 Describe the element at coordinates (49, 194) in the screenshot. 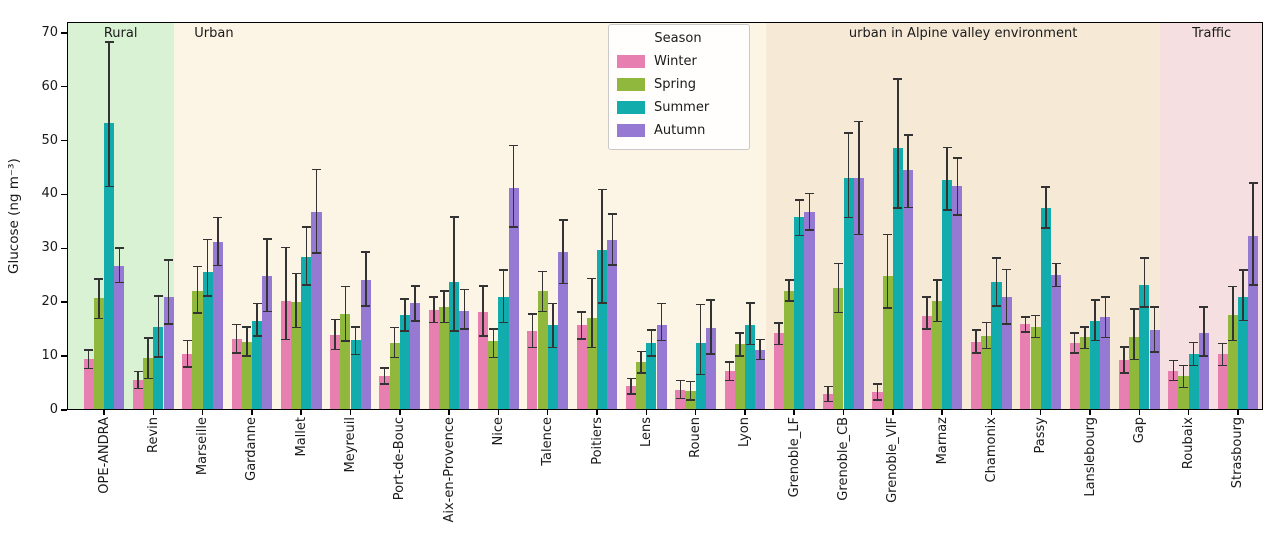

I see `y-tick-label: 40` at that location.